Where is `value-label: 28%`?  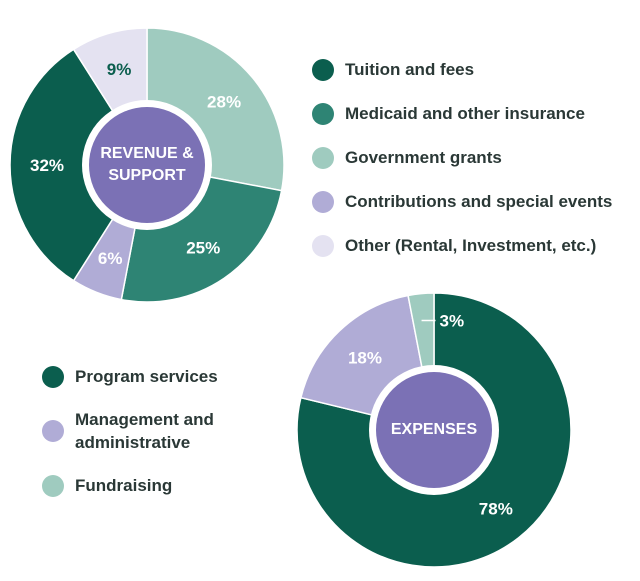
value-label: 28% is located at coordinates (224, 101).